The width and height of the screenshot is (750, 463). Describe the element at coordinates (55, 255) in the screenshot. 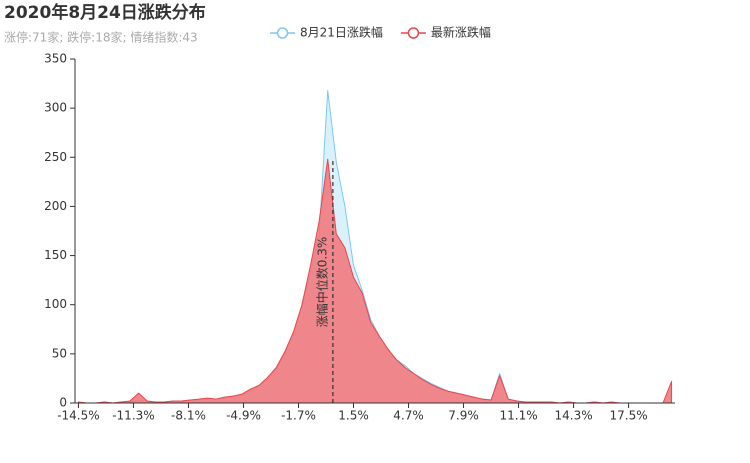

I see `y-tick-label: 150` at that location.